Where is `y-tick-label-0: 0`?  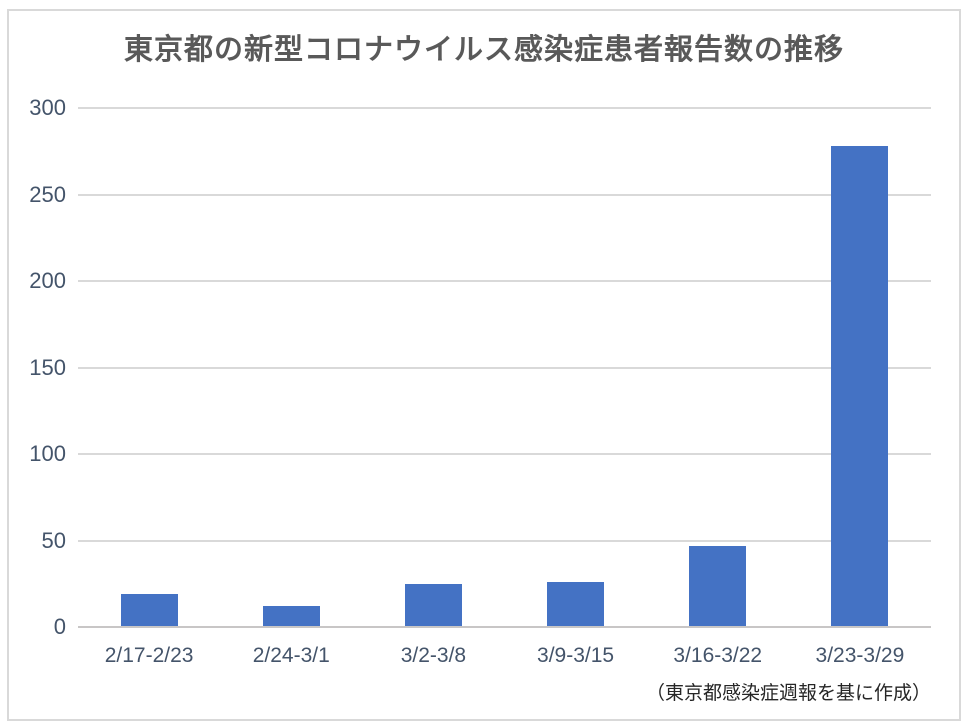 y-tick-label-0: 0 is located at coordinates (59, 626).